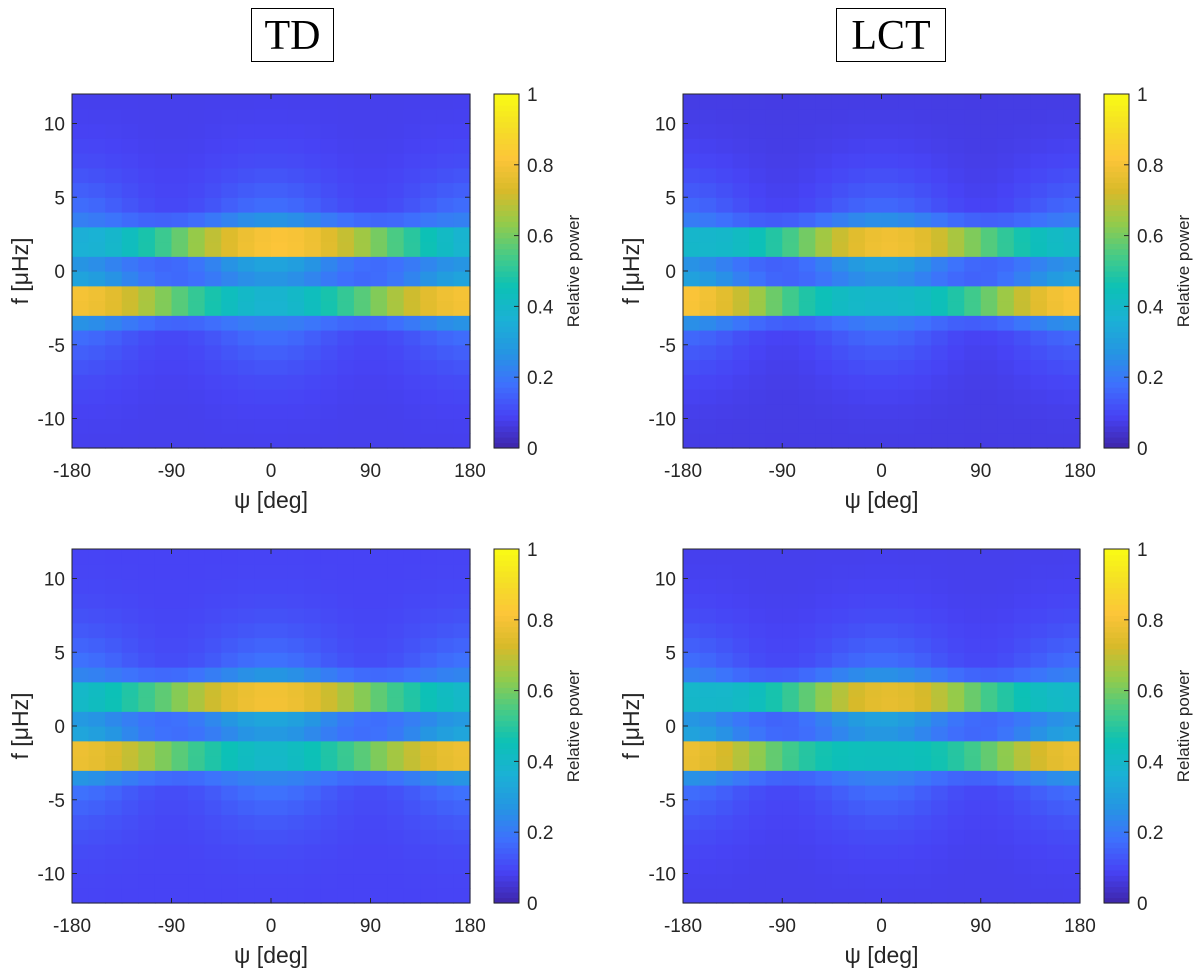  Describe the element at coordinates (532, 904) in the screenshot. I see `colorbar-tick-label: 0` at that location.